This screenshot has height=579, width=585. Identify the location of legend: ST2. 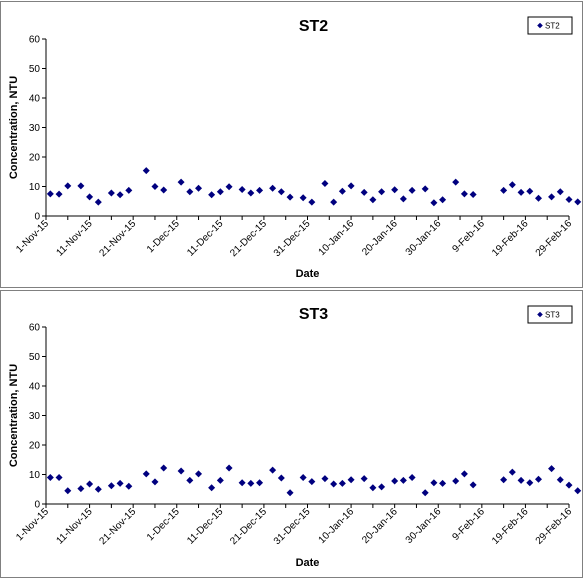
(550, 25).